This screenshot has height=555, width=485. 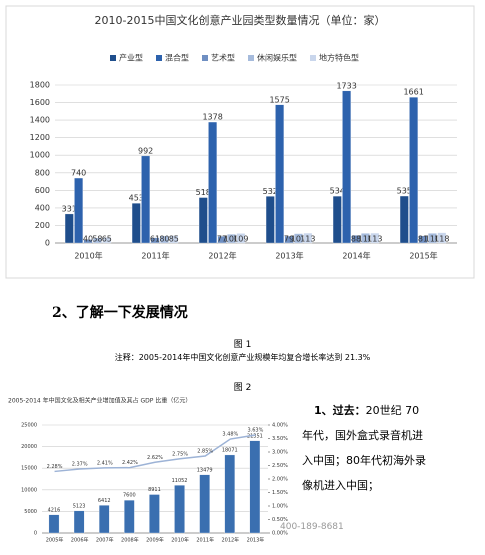 What do you see at coordinates (55, 540) in the screenshot?
I see `x-tick-label: 2005年` at bounding box center [55, 540].